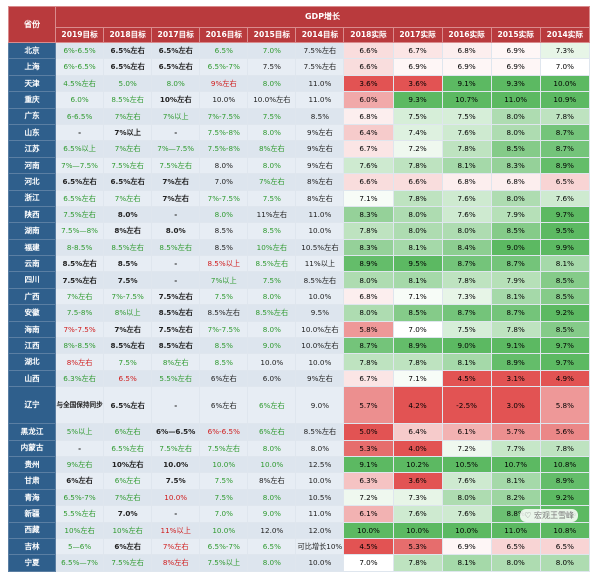 This screenshot has width=598, height=572. What do you see at coordinates (565, 35) in the screenshot?
I see `column-header: 2014实际` at bounding box center [565, 35].